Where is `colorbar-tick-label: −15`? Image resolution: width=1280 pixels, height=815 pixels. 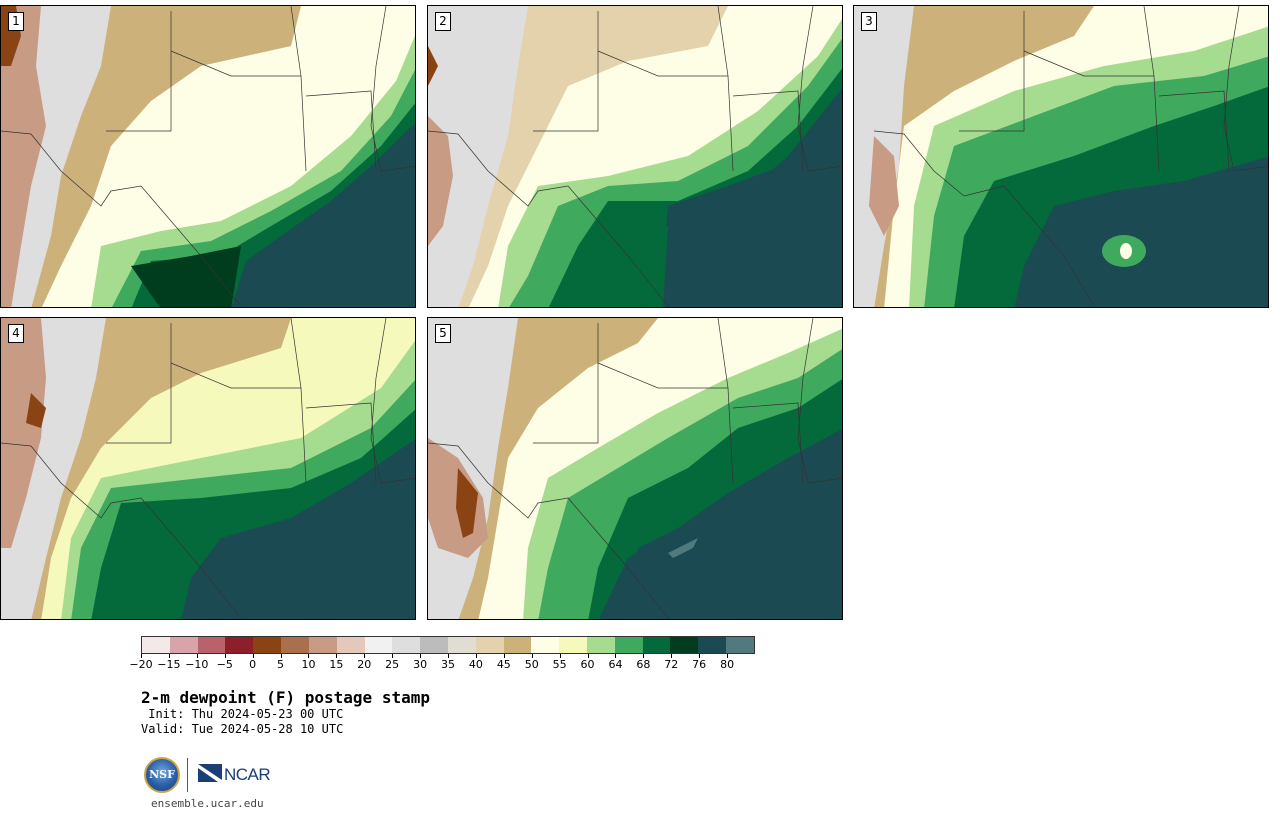 colorbar-tick-label: −15 is located at coordinates (169, 664).